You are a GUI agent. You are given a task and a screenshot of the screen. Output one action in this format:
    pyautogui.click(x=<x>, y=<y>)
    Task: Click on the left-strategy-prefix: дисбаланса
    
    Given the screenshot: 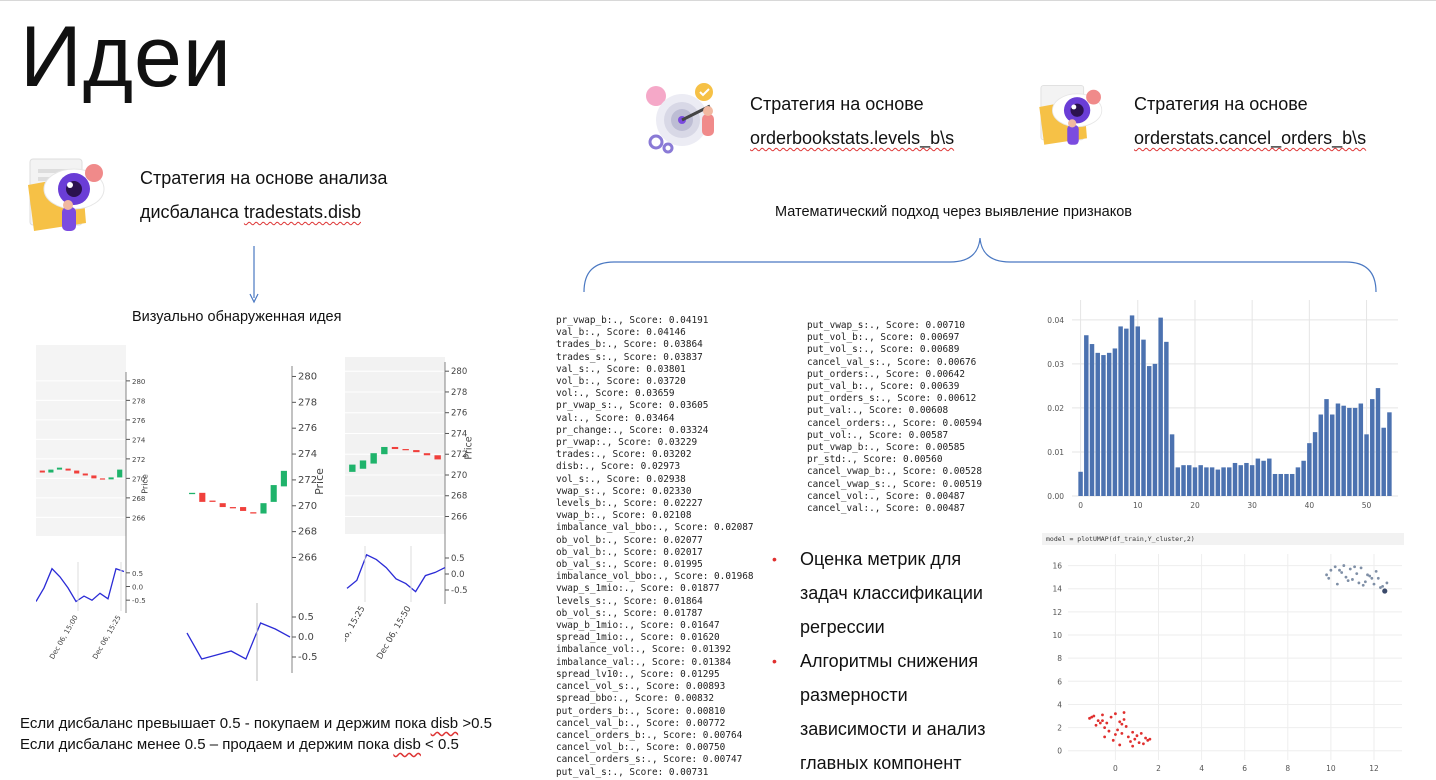 What is the action you would take?
    pyautogui.click(x=192, y=212)
    